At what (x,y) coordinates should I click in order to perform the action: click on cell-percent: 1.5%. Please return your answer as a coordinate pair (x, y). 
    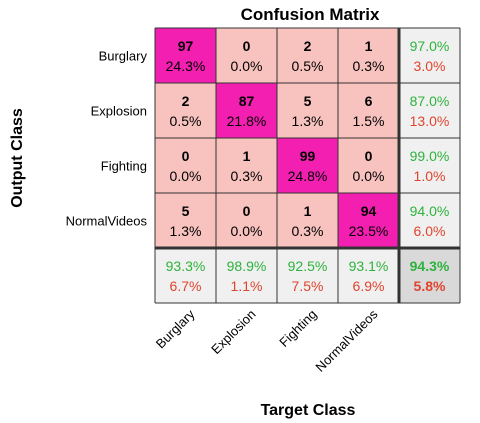
    Looking at the image, I should click on (369, 121).